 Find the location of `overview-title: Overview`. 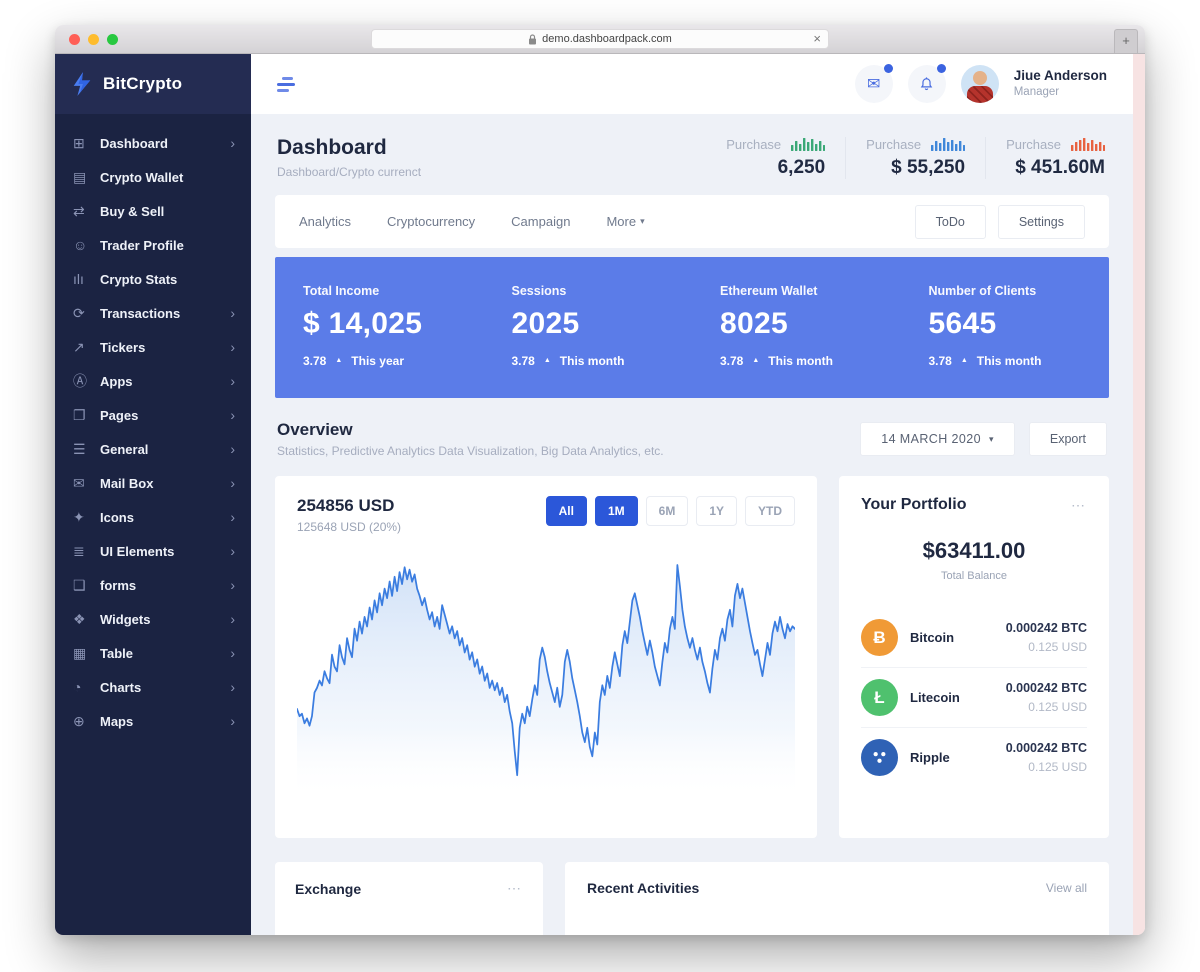

overview-title: Overview is located at coordinates (315, 429).